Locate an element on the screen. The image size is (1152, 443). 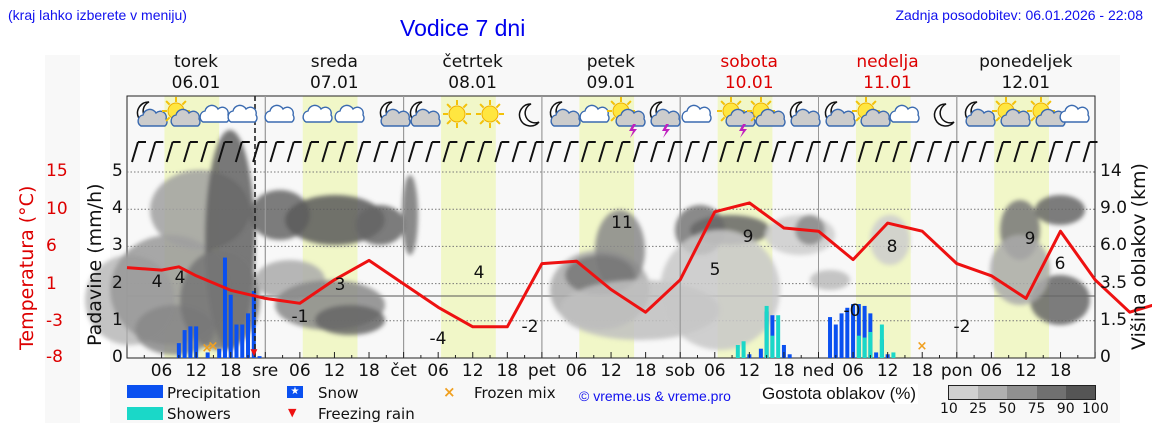
temp-tick: -8 is located at coordinates (54, 357).